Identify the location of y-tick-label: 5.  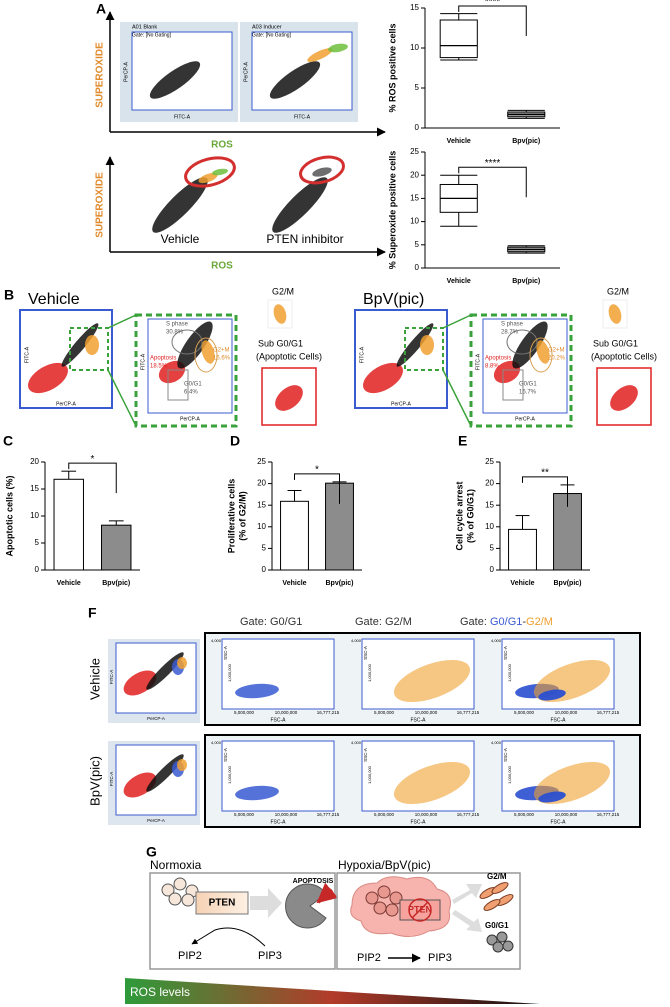
(37, 542).